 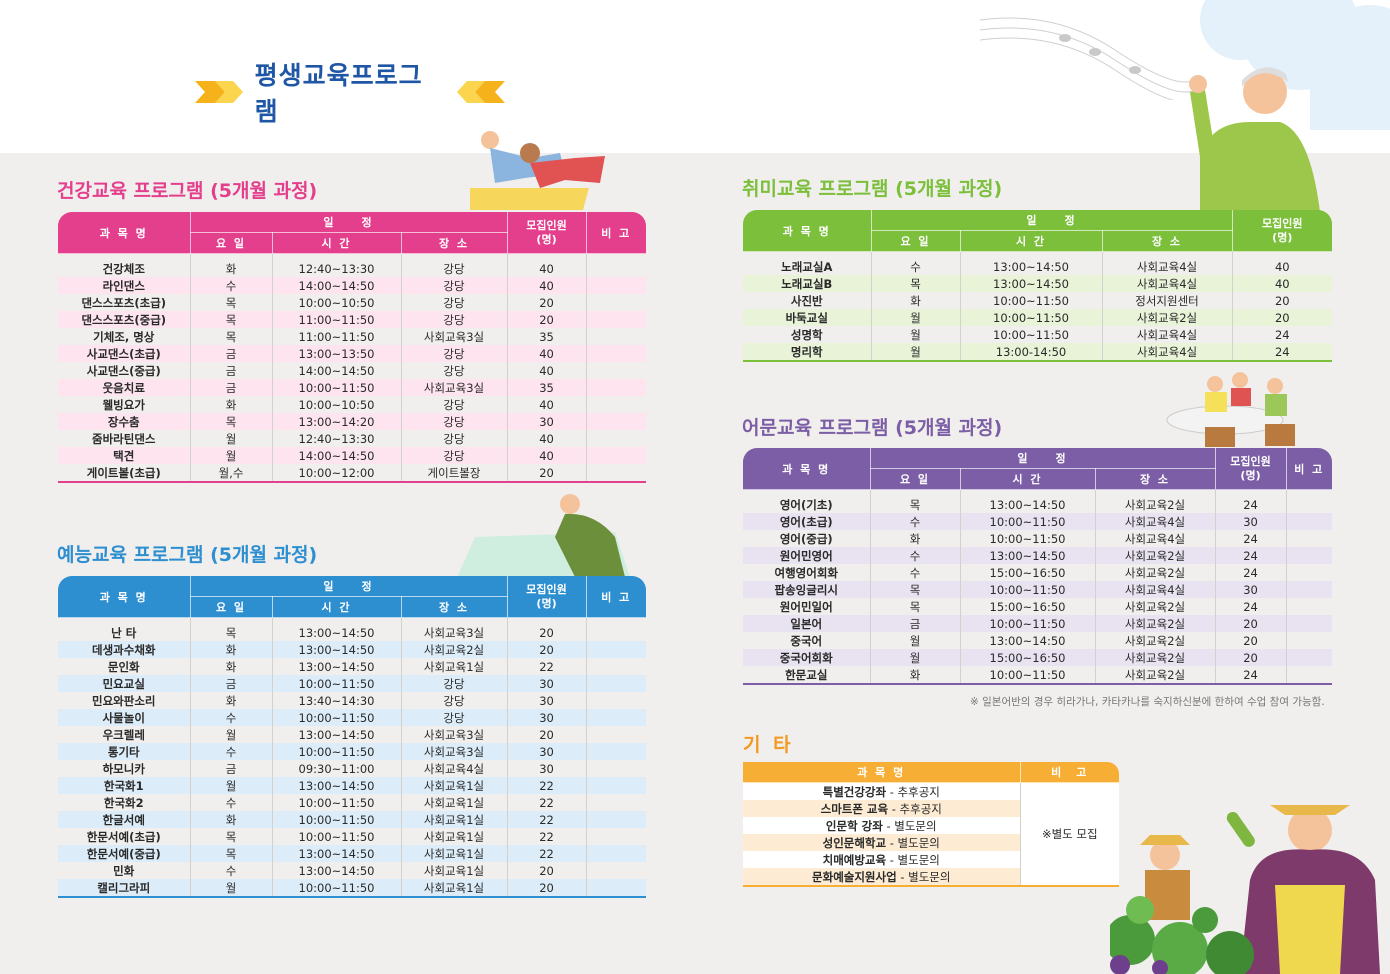 What do you see at coordinates (768, 745) in the screenshot?
I see `etc-section-title: 기 타` at bounding box center [768, 745].